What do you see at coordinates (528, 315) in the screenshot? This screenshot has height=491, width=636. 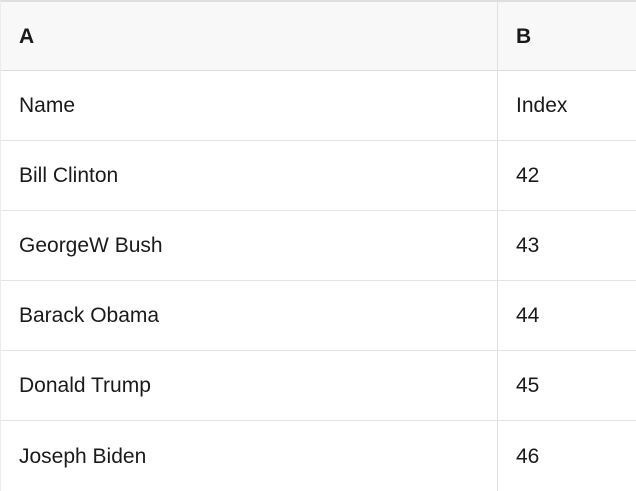 I see `cell-b4: 44` at bounding box center [528, 315].